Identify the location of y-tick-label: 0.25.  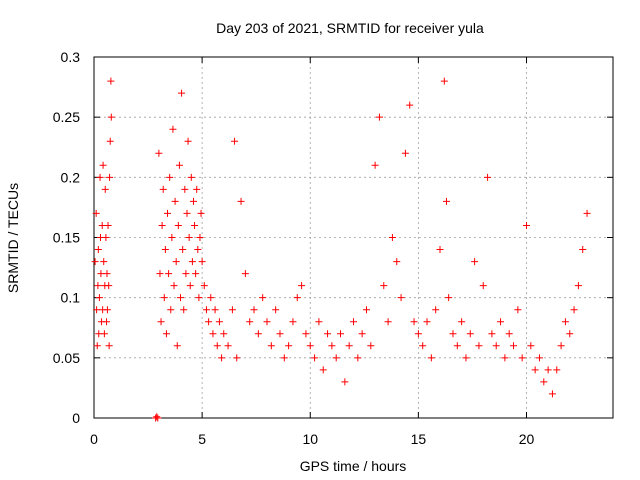
(66, 117).